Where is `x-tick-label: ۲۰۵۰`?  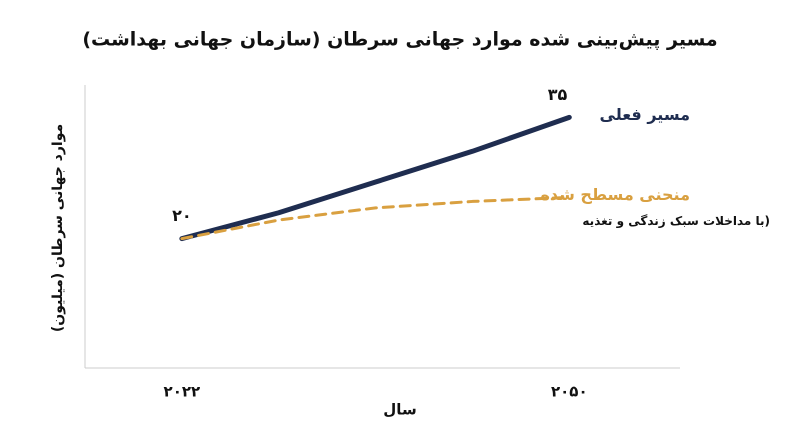
x-tick-label: ۲۰۵۰ is located at coordinates (569, 392).